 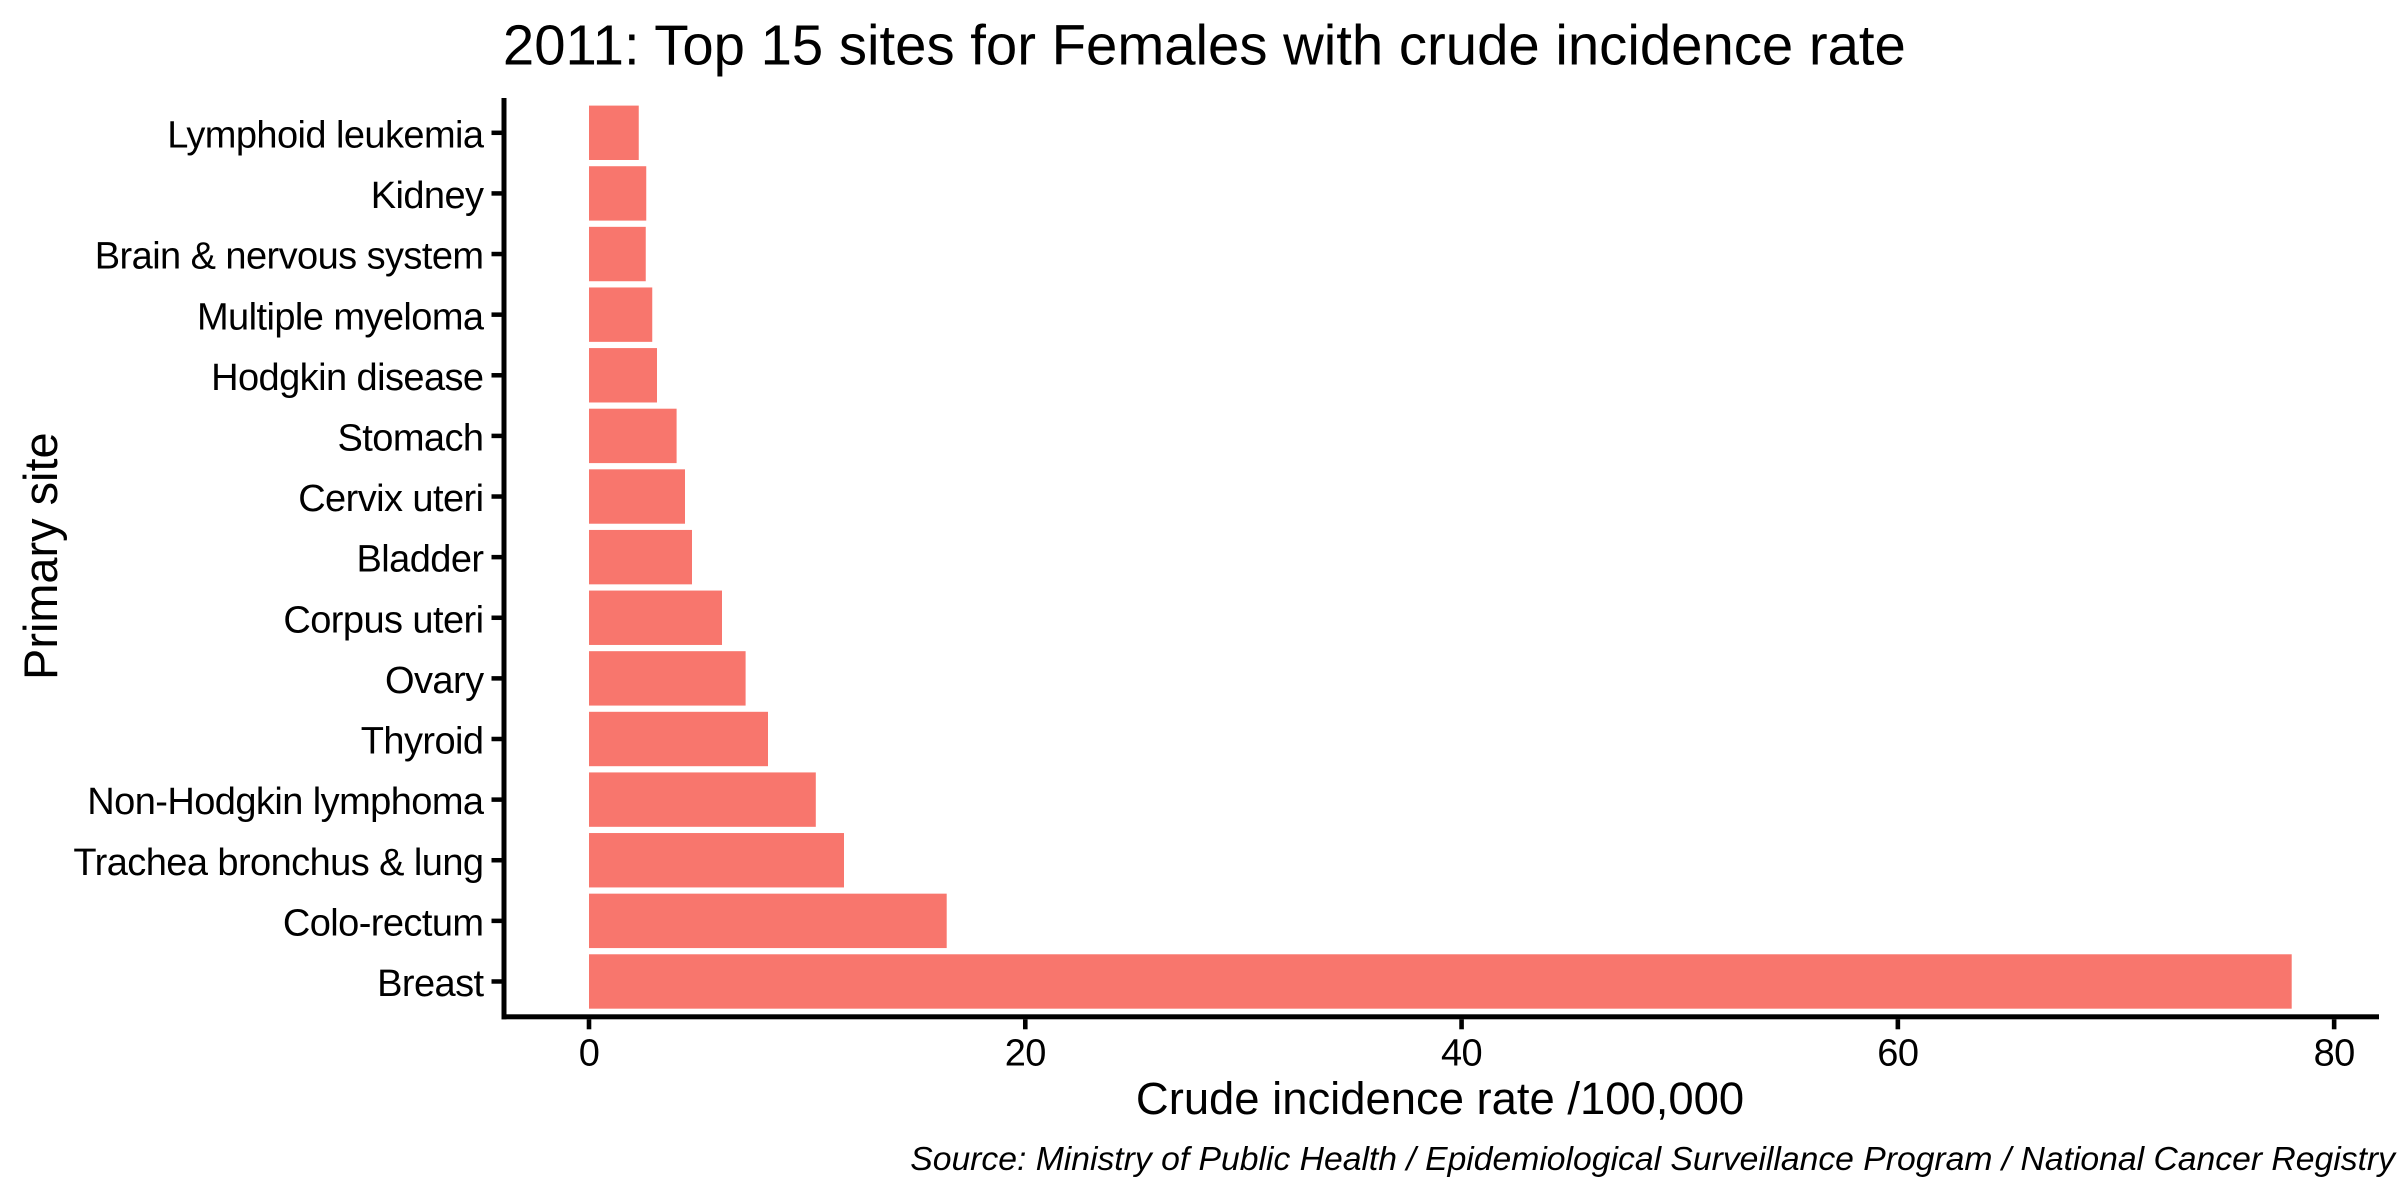 What do you see at coordinates (434, 681) in the screenshot?
I see `svg-text: Ovary` at bounding box center [434, 681].